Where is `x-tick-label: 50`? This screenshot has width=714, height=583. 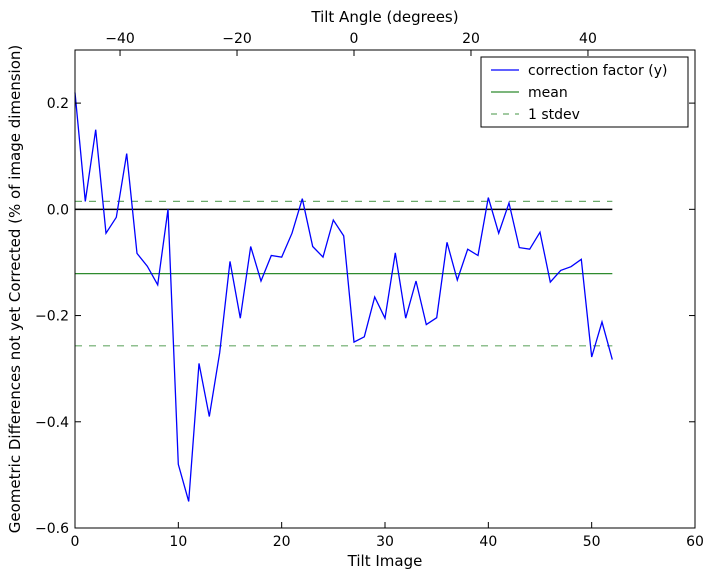
x-tick-label: 50 is located at coordinates (592, 542).